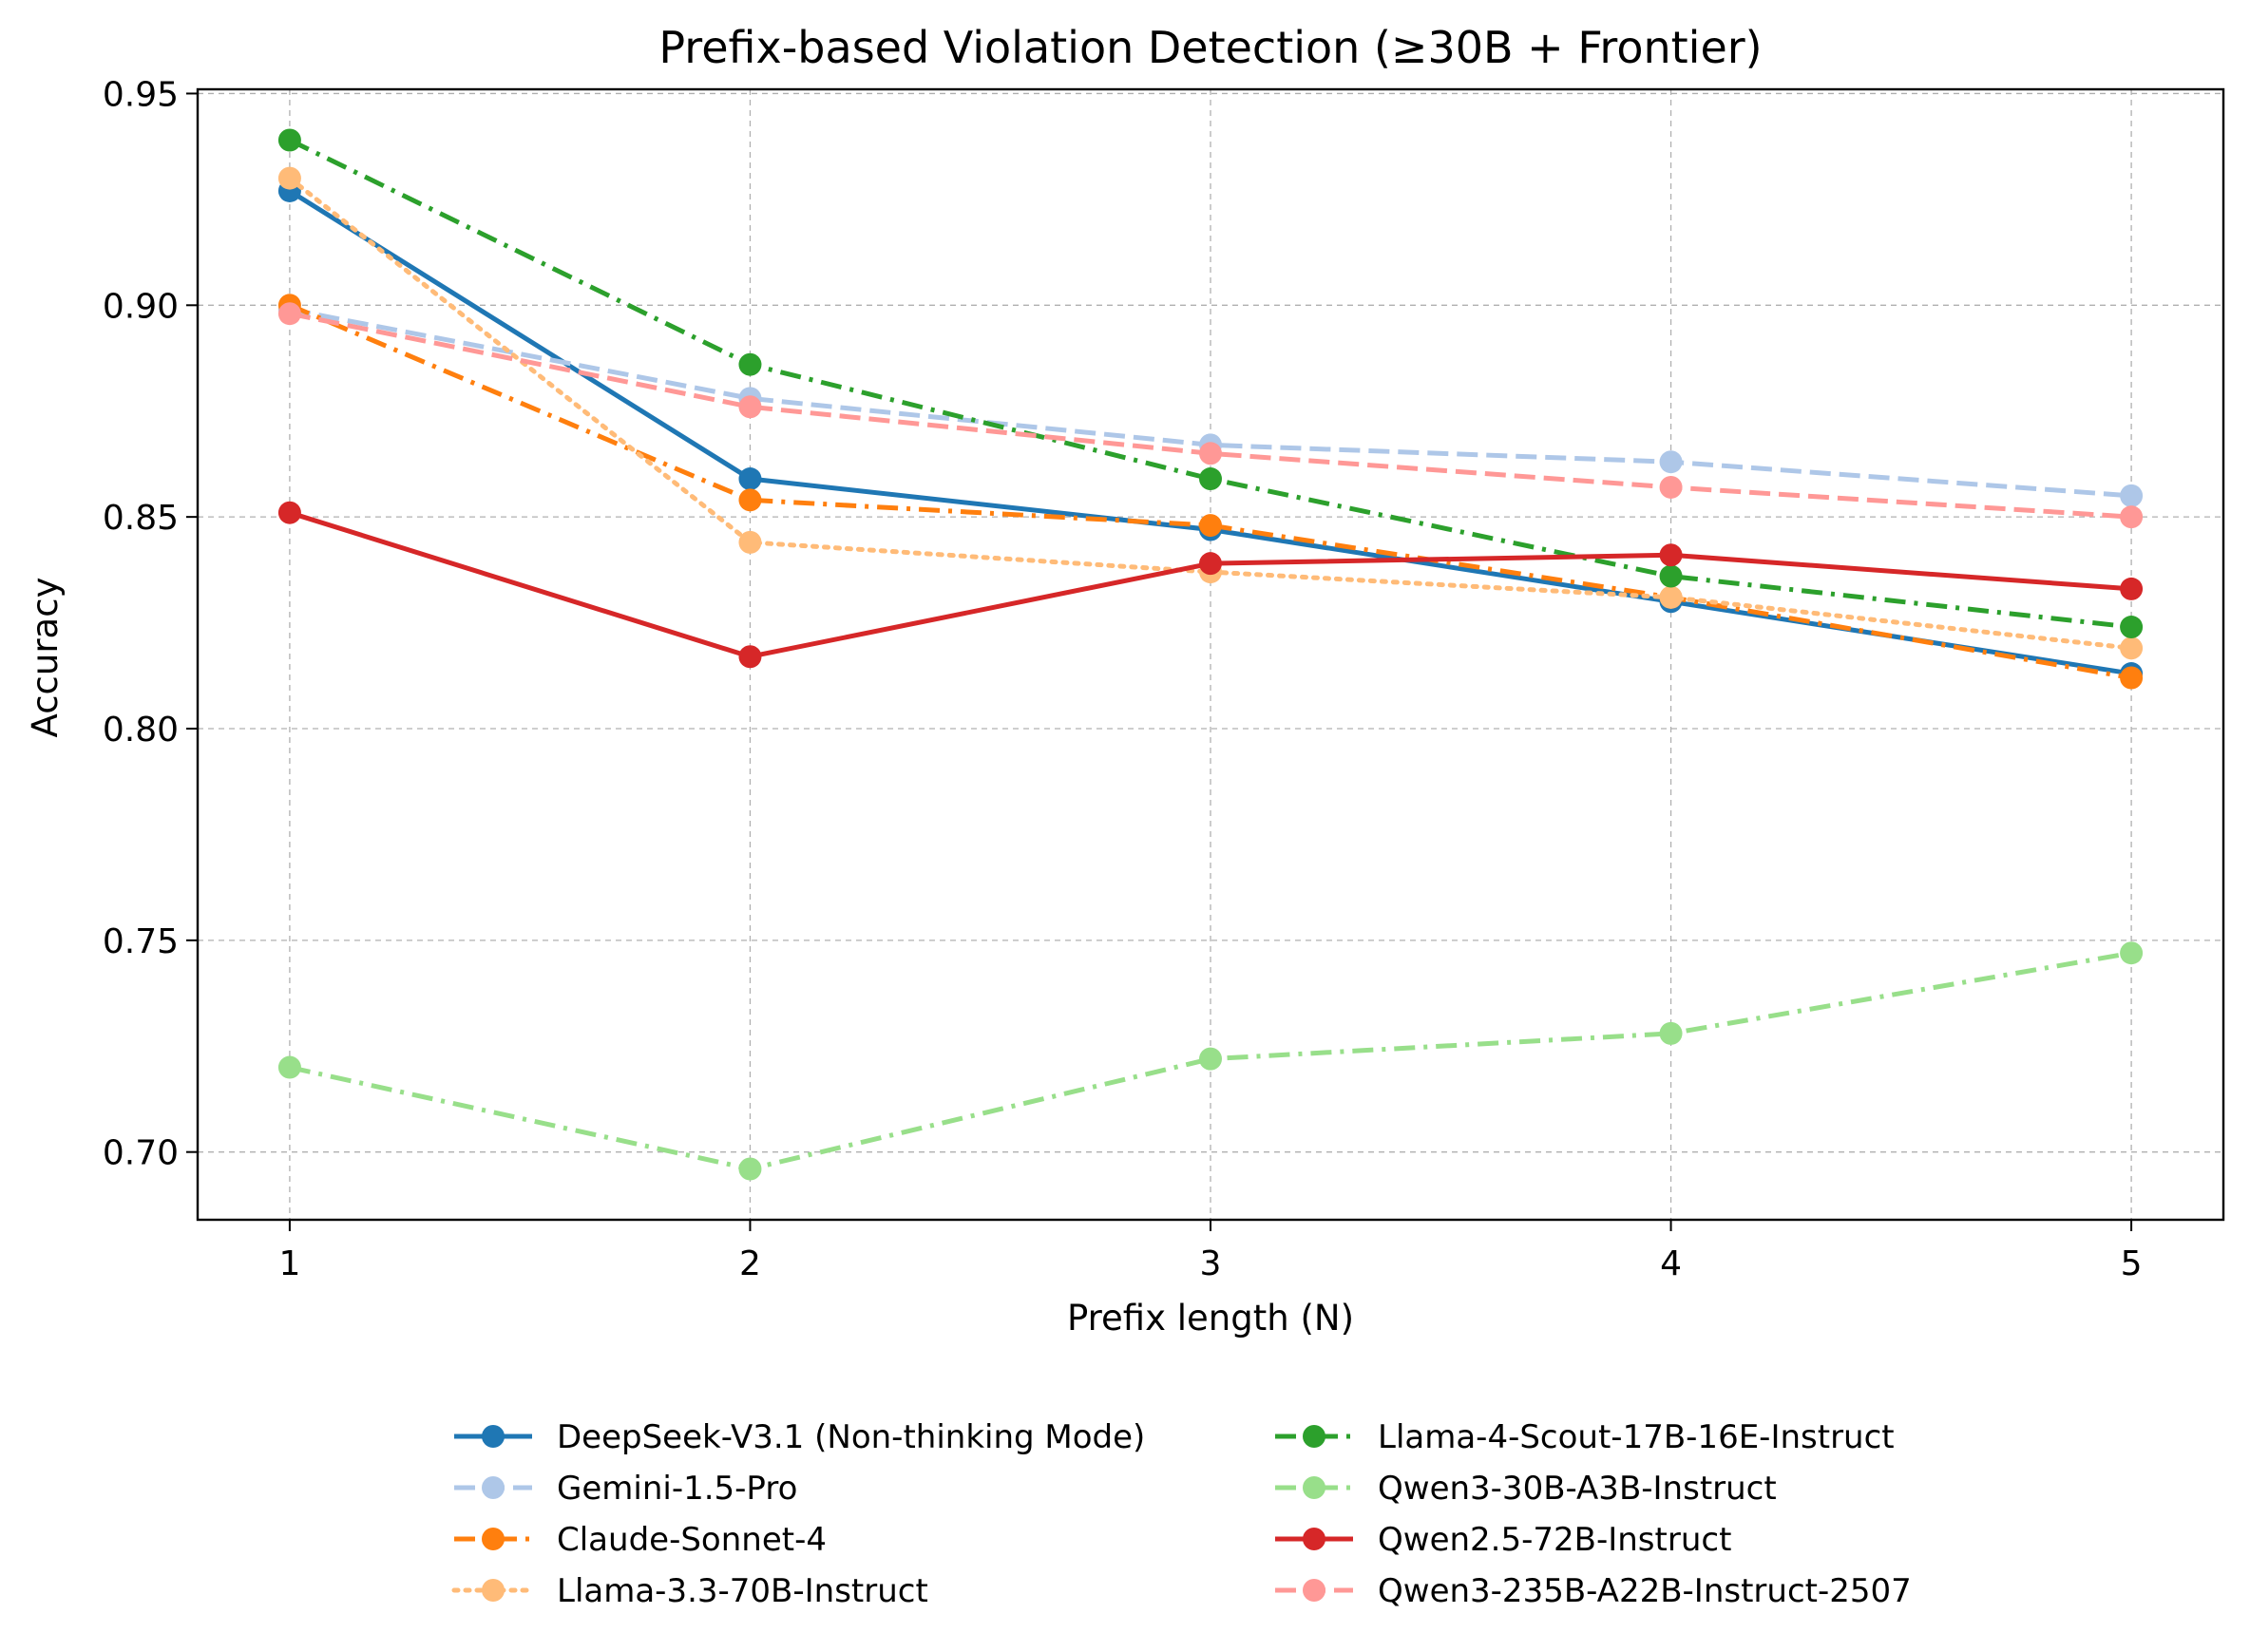  I want to click on y-tick-label: 0.95, so click(141, 94).